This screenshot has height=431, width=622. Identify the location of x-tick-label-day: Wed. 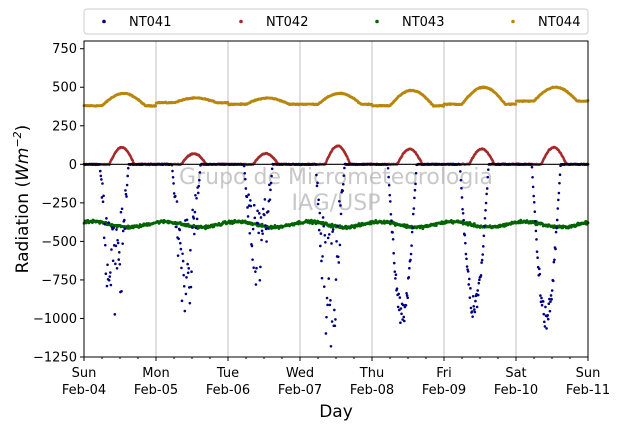
(300, 373).